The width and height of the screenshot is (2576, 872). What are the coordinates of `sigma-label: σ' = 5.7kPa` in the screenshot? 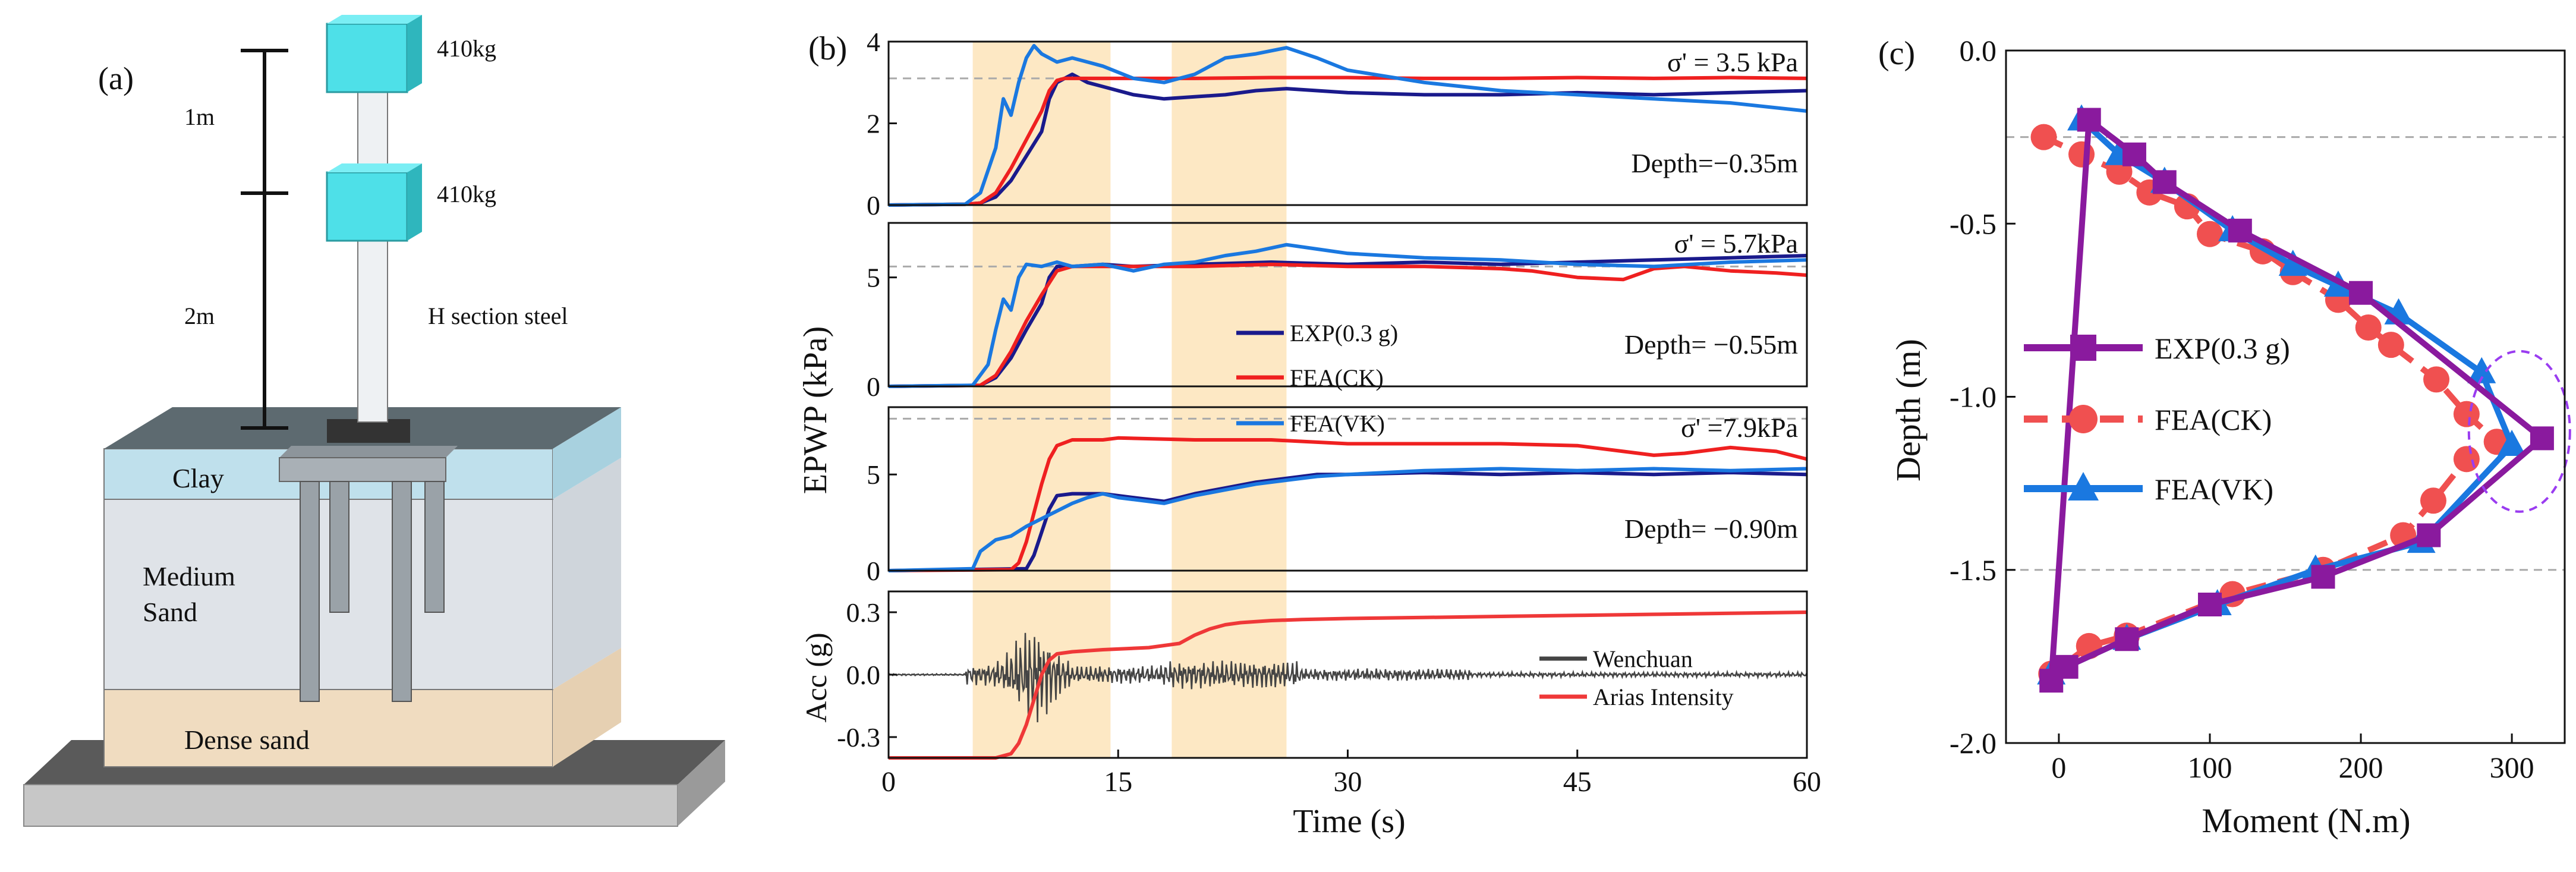 It's located at (1736, 244).